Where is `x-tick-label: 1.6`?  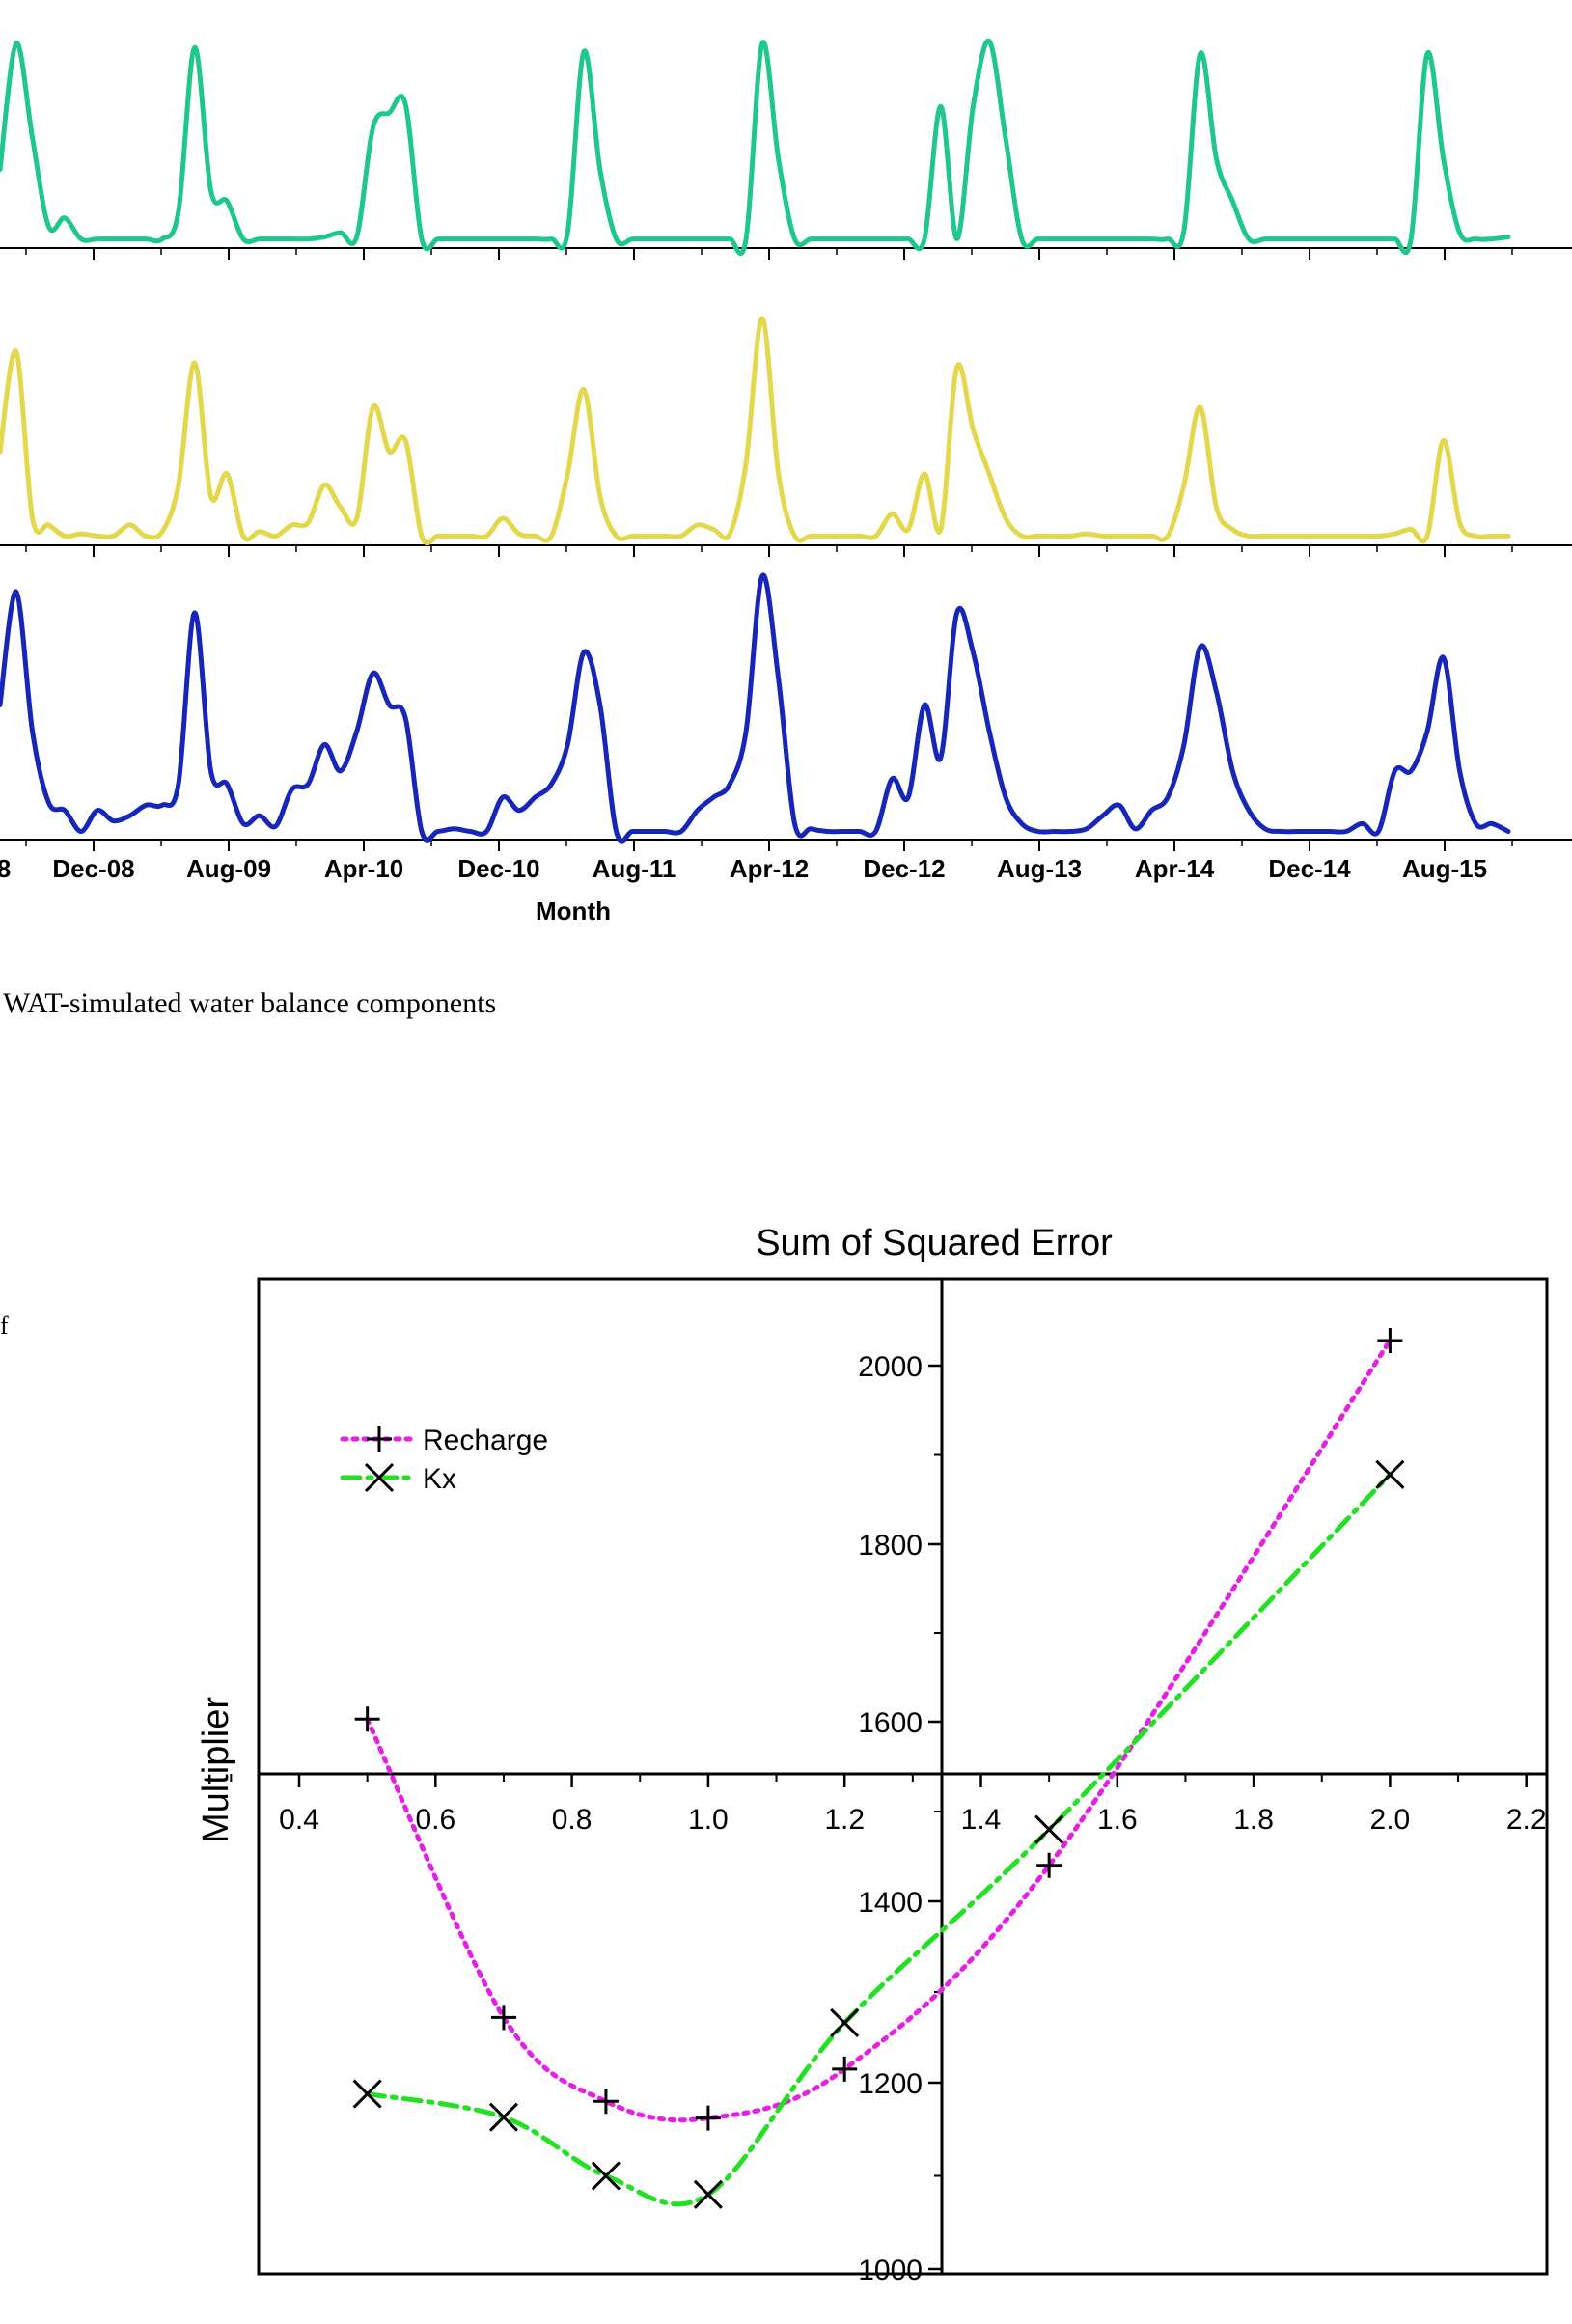
x-tick-label: 1.6 is located at coordinates (1117, 1820).